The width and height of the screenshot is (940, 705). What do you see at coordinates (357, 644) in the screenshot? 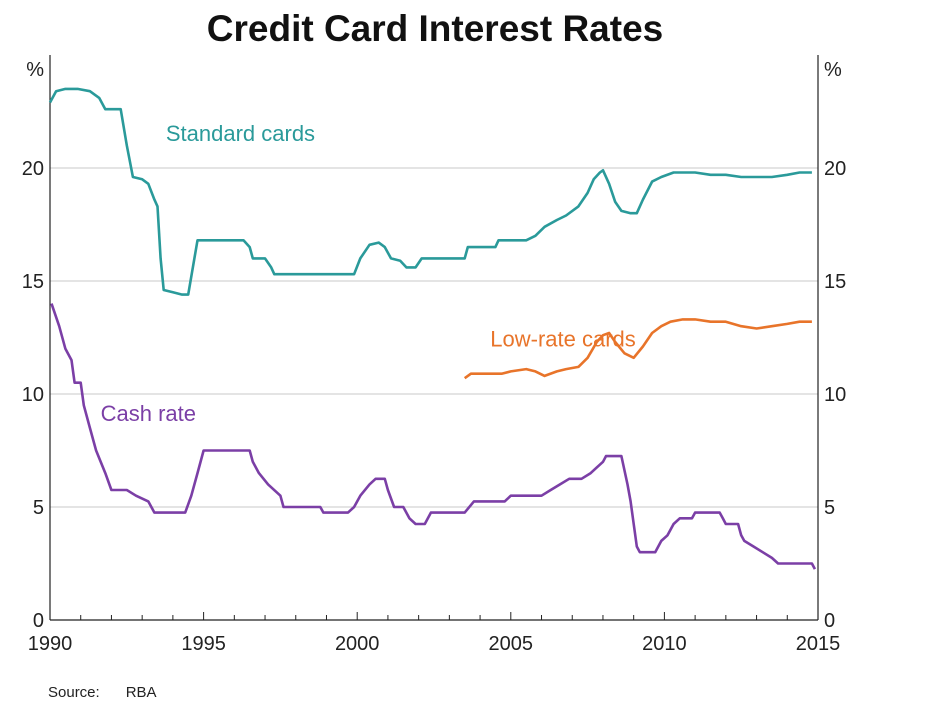
I see `x-tick-label: 2000` at bounding box center [357, 644].